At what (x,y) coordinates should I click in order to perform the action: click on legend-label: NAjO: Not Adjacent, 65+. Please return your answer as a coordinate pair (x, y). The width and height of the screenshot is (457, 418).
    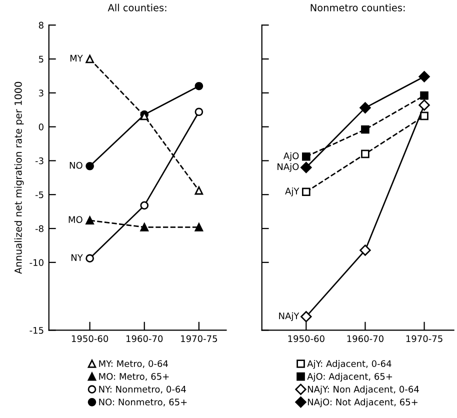
    Looking at the image, I should click on (363, 403).